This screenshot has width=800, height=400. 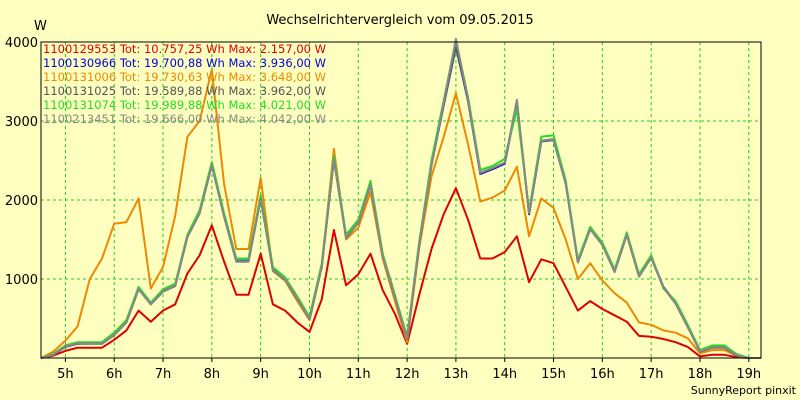 I want to click on y-tick-label: 1000, so click(x=21, y=280).